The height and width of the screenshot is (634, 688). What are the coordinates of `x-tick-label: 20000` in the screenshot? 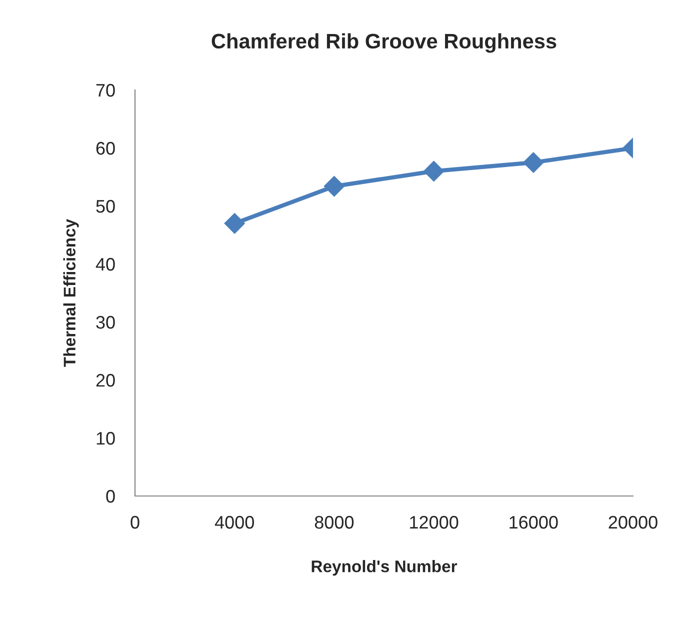 It's located at (633, 522).